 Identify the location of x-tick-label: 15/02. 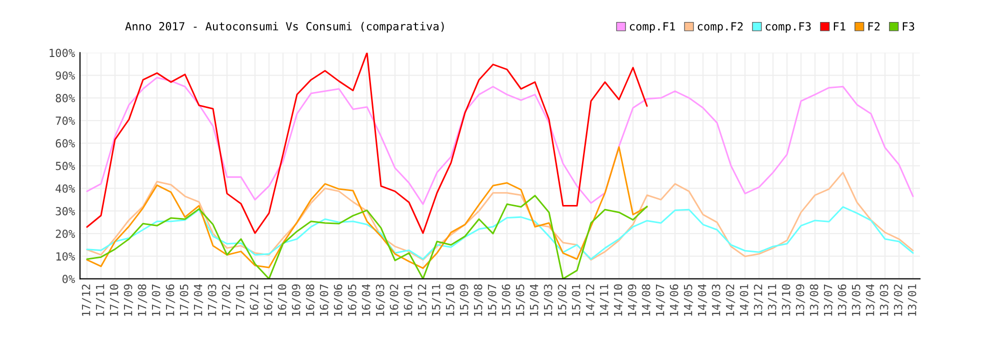
(563, 300).